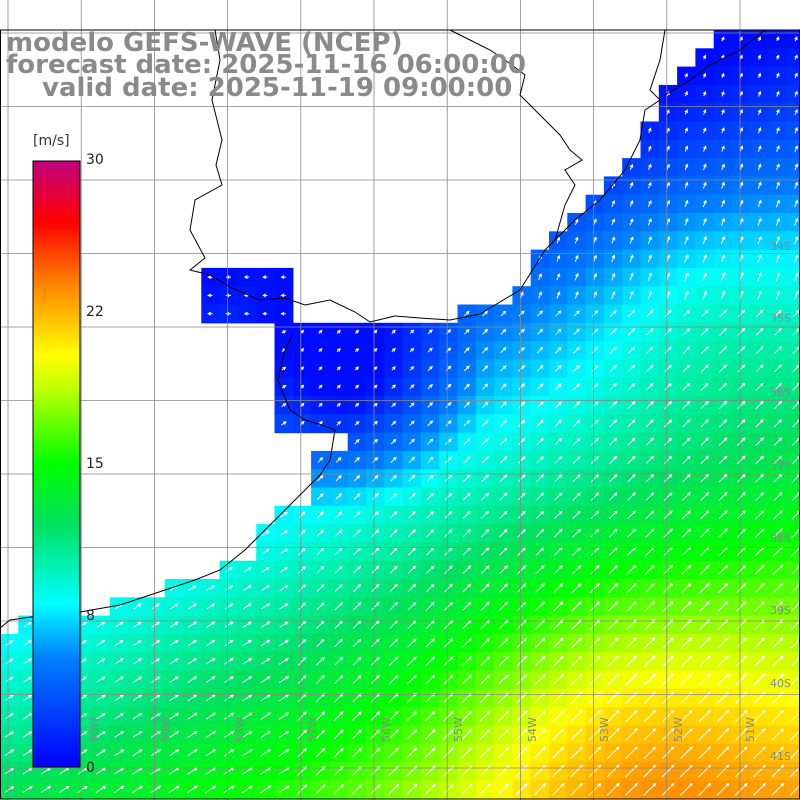  I want to click on colorbar-tick: 15, so click(95, 464).